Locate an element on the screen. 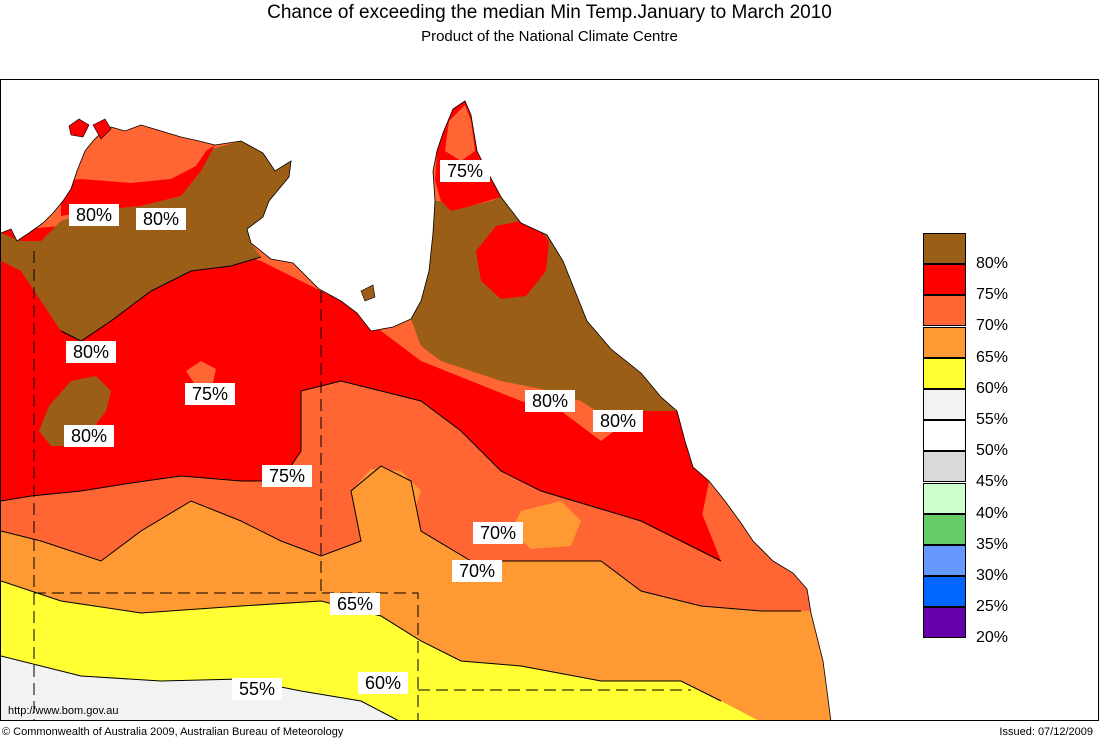  contour-label: 55% is located at coordinates (257, 689).